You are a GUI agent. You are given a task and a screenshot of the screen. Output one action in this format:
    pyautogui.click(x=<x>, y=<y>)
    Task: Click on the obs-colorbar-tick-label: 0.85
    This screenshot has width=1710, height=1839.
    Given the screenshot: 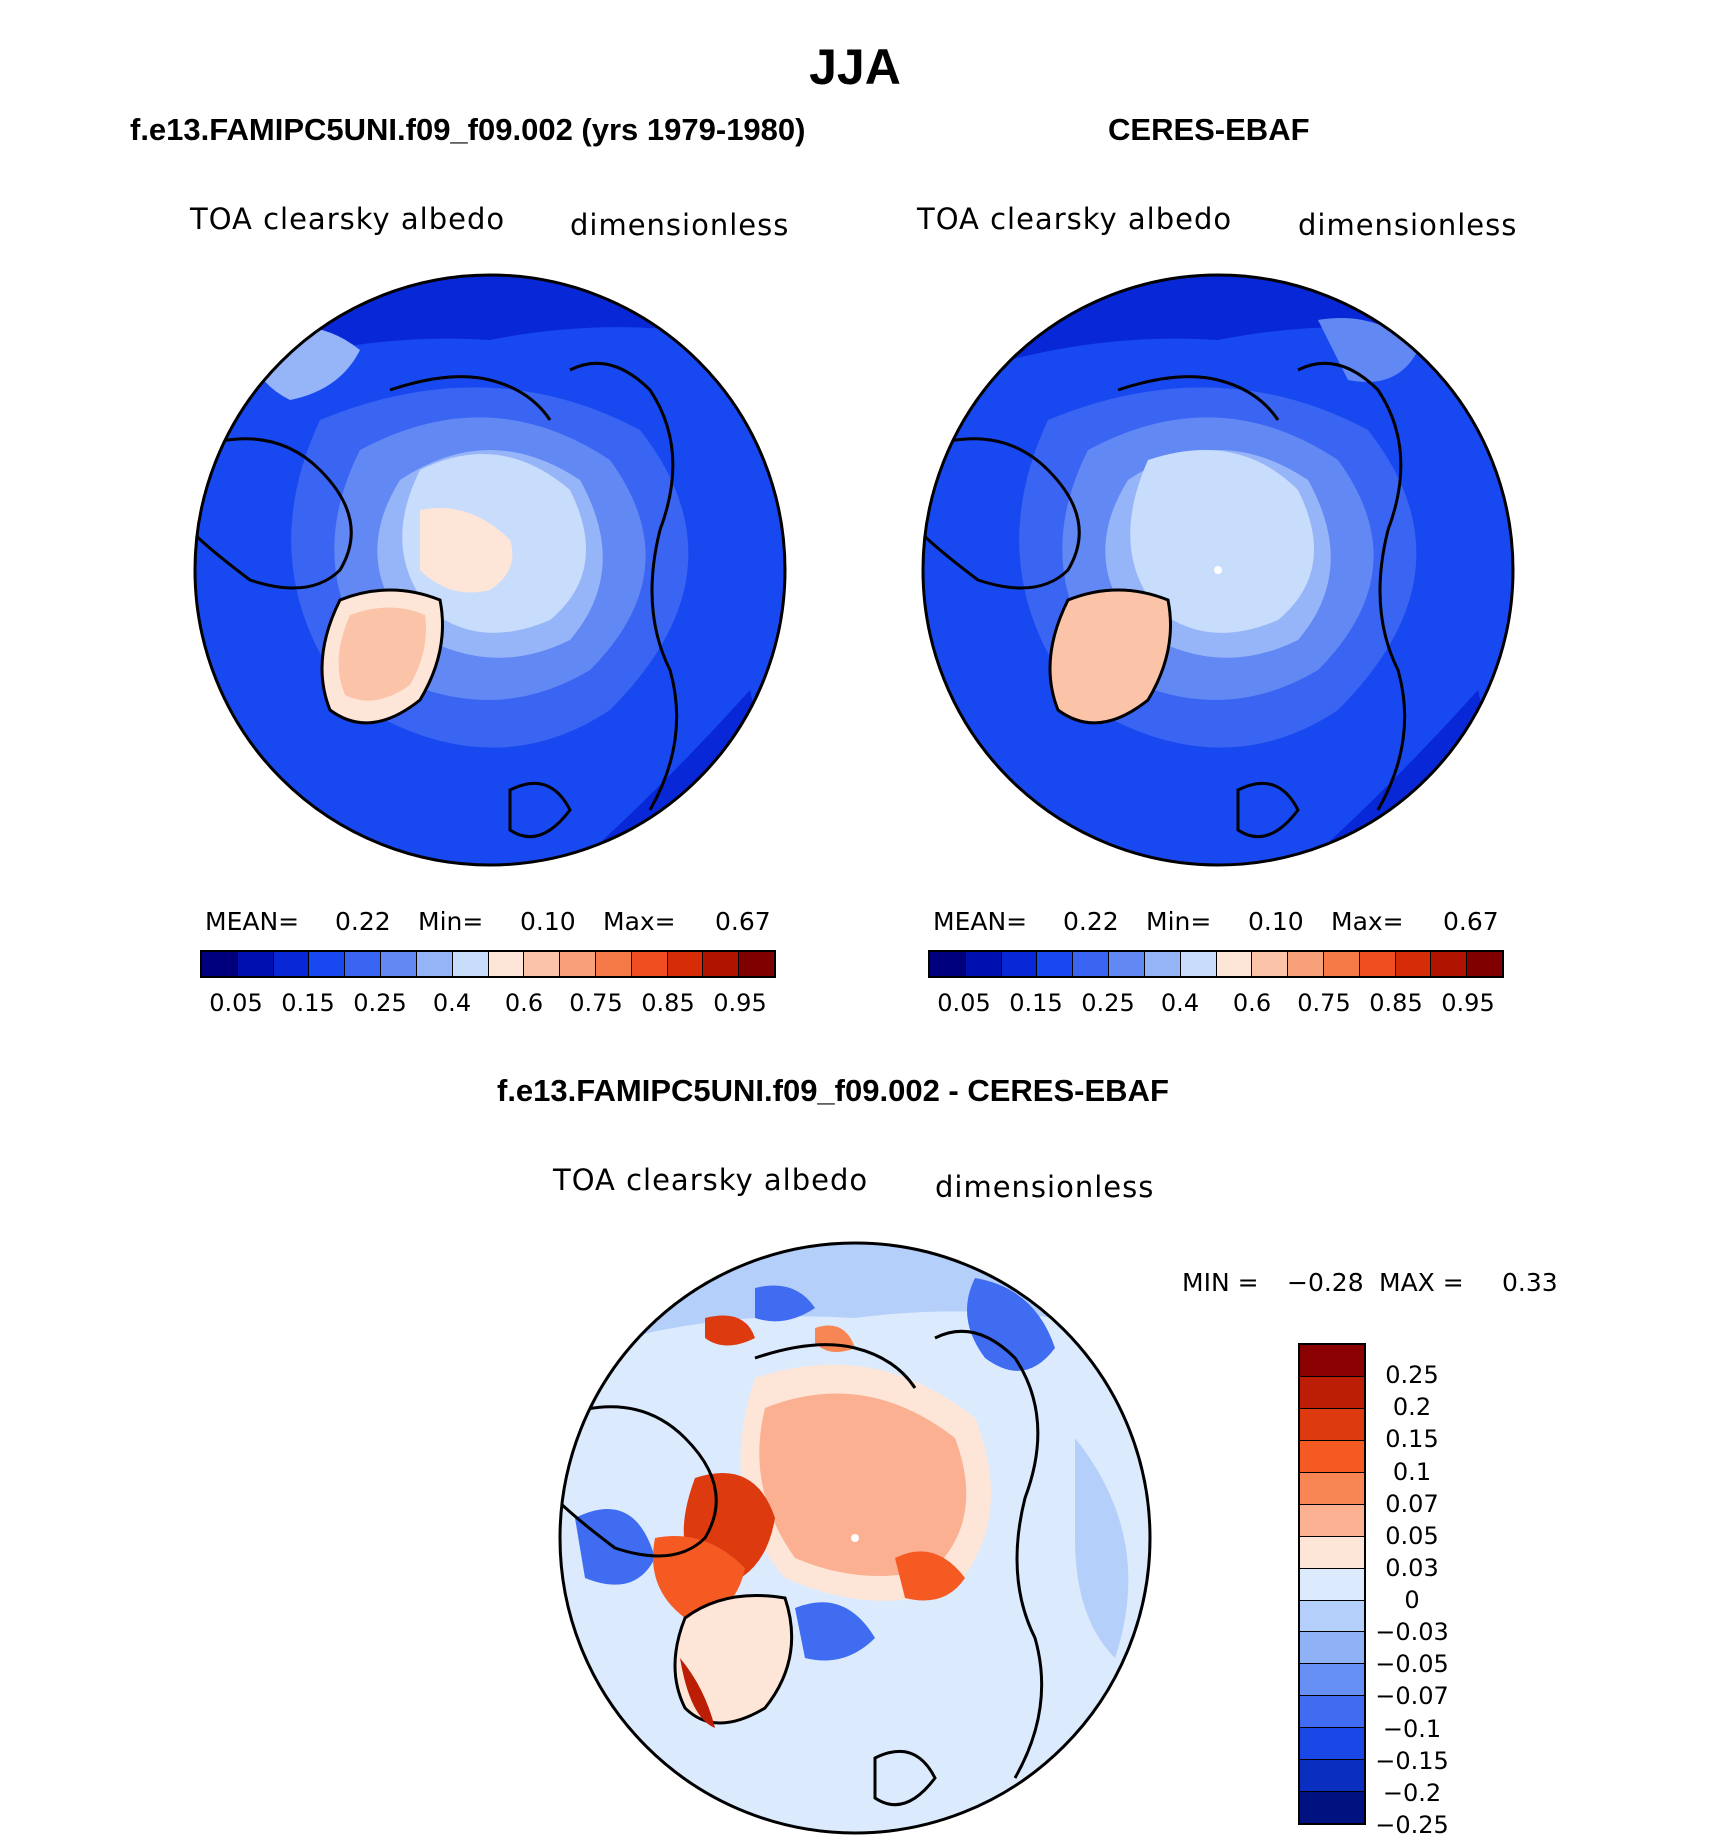 What is the action you would take?
    pyautogui.click(x=1396, y=1003)
    